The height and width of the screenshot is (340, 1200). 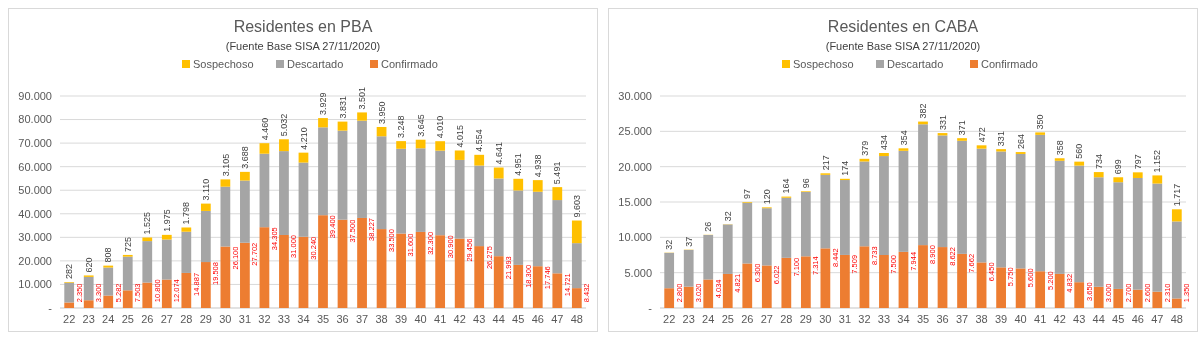 I want to click on x-tick-label: 35, so click(x=923, y=319).